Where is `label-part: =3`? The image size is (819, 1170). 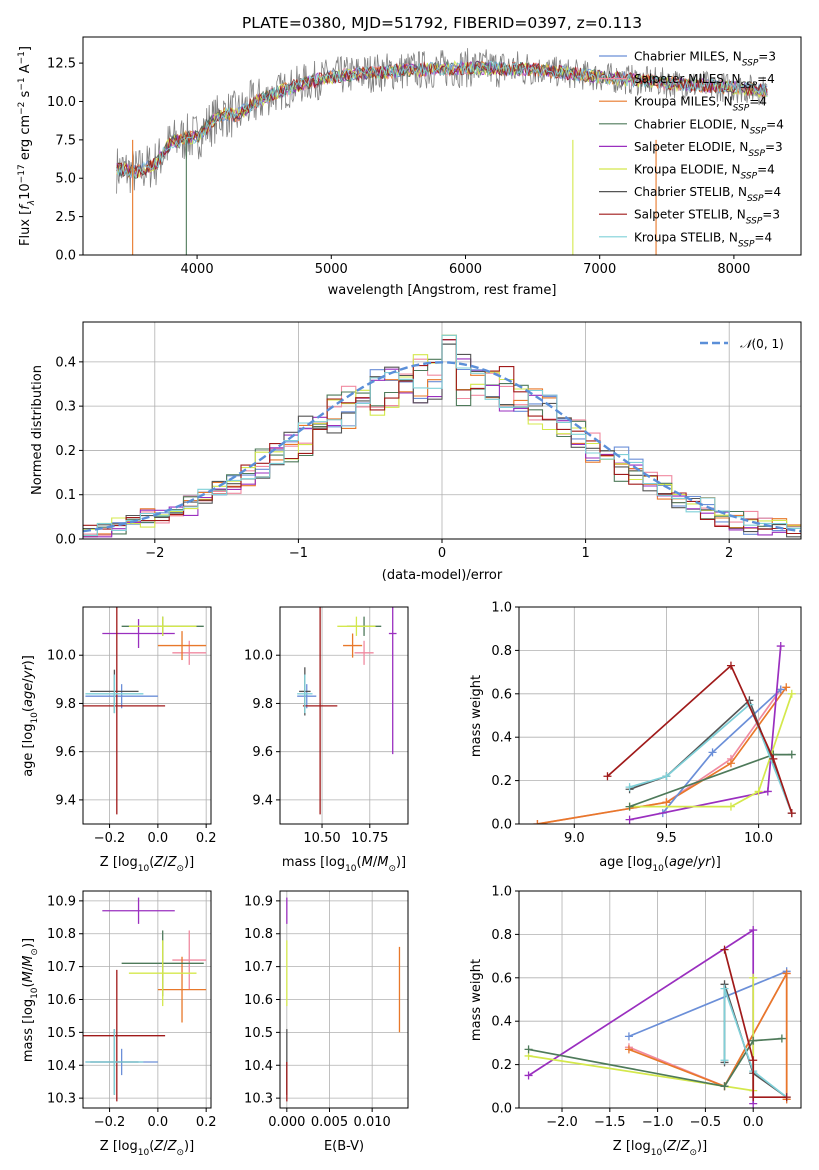
label-part: =3 is located at coordinates (774, 147).